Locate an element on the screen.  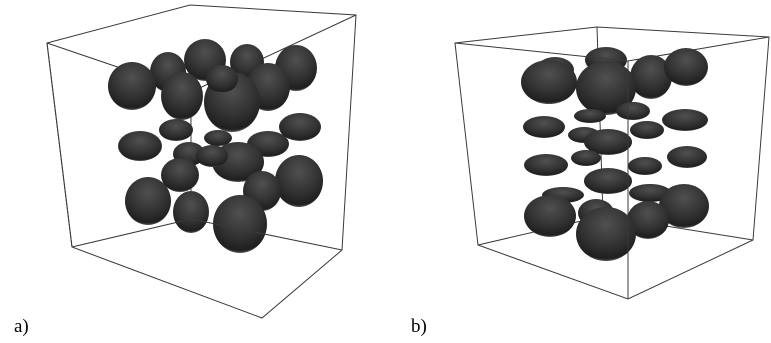
panel-label-b: b) is located at coordinates (419, 326).